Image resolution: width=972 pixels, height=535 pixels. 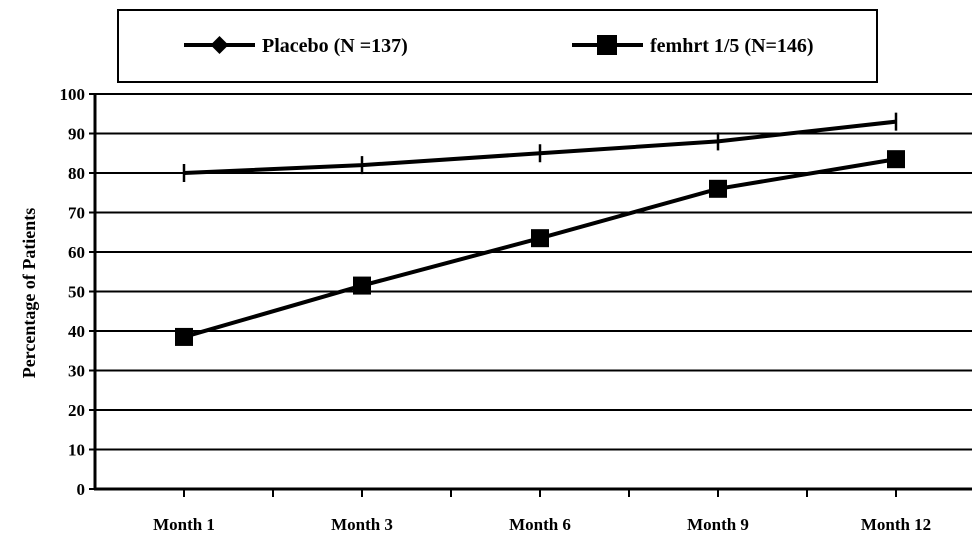 I want to click on y-tick-label-50: 50, so click(x=76, y=292).